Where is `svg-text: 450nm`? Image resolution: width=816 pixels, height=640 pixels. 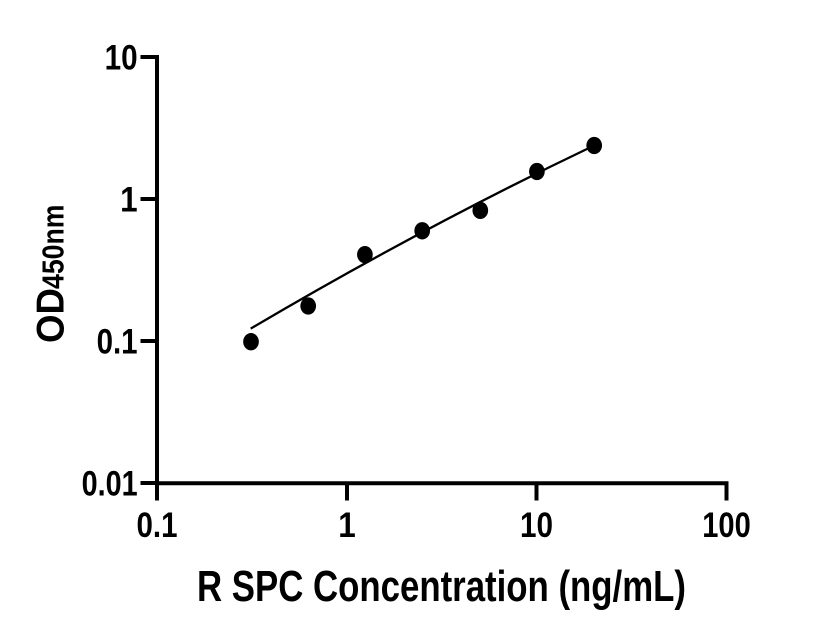
svg-text: 450nm is located at coordinates (53, 247).